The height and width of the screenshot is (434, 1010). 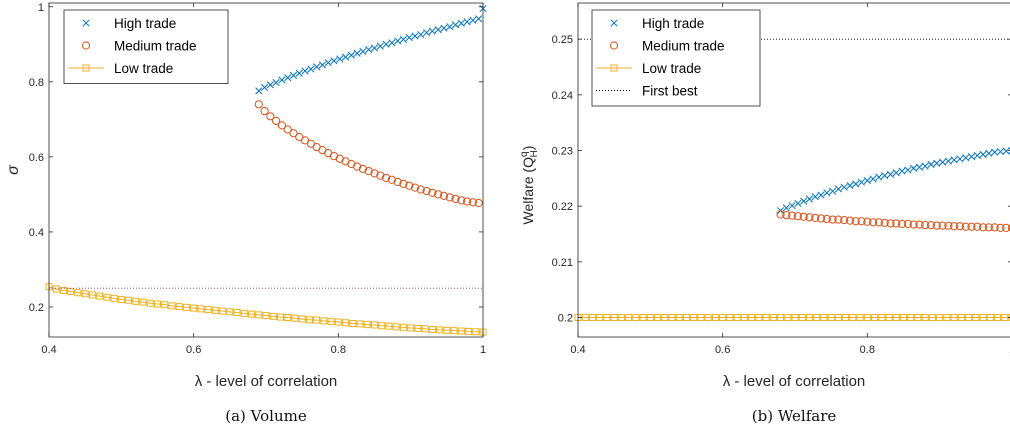 What do you see at coordinates (562, 40) in the screenshot?
I see `y-tick-label: 0.25` at bounding box center [562, 40].